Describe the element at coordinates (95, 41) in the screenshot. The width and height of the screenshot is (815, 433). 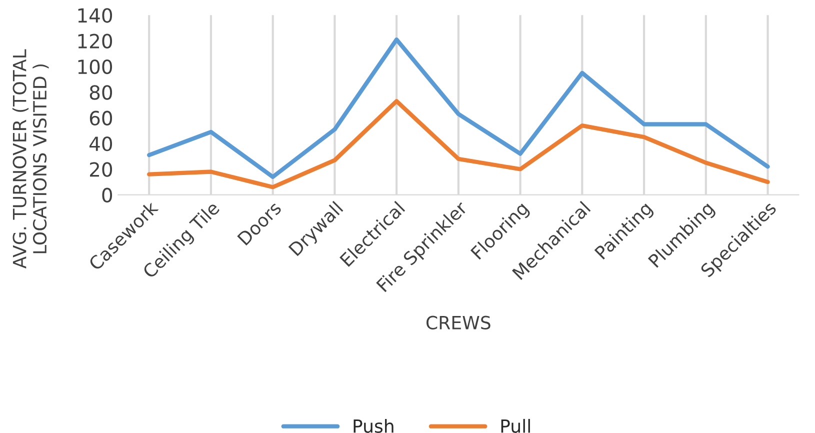
I see `y-tick-label: 120` at that location.